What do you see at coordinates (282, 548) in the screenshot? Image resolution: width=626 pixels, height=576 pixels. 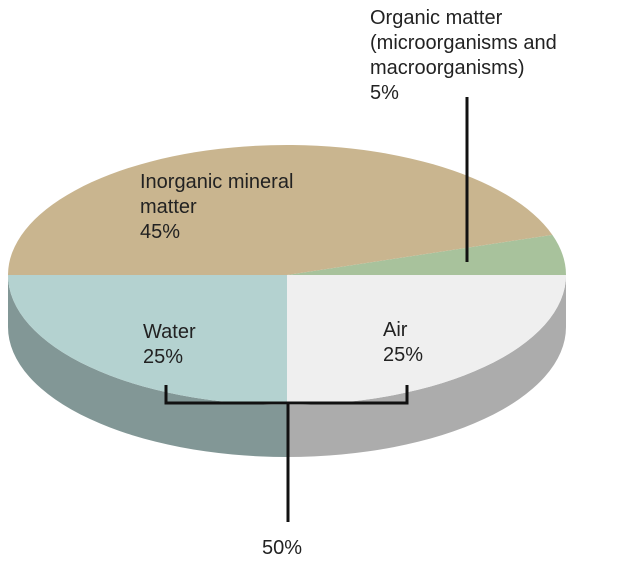 I see `annotation: 50%` at bounding box center [282, 548].